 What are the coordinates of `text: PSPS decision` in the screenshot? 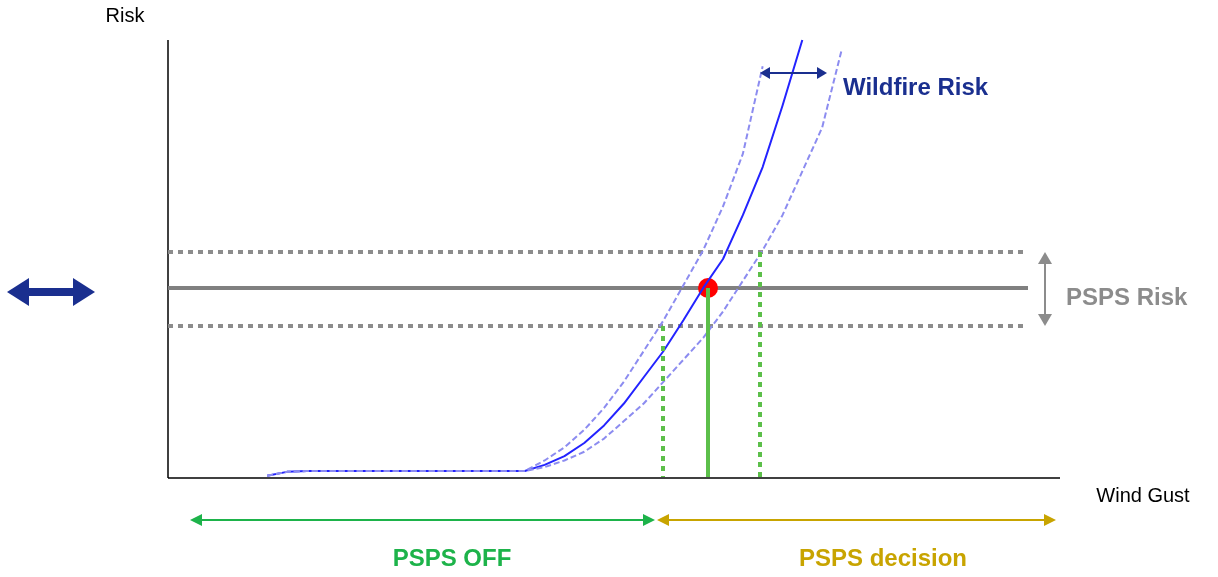 It's located at (883, 557).